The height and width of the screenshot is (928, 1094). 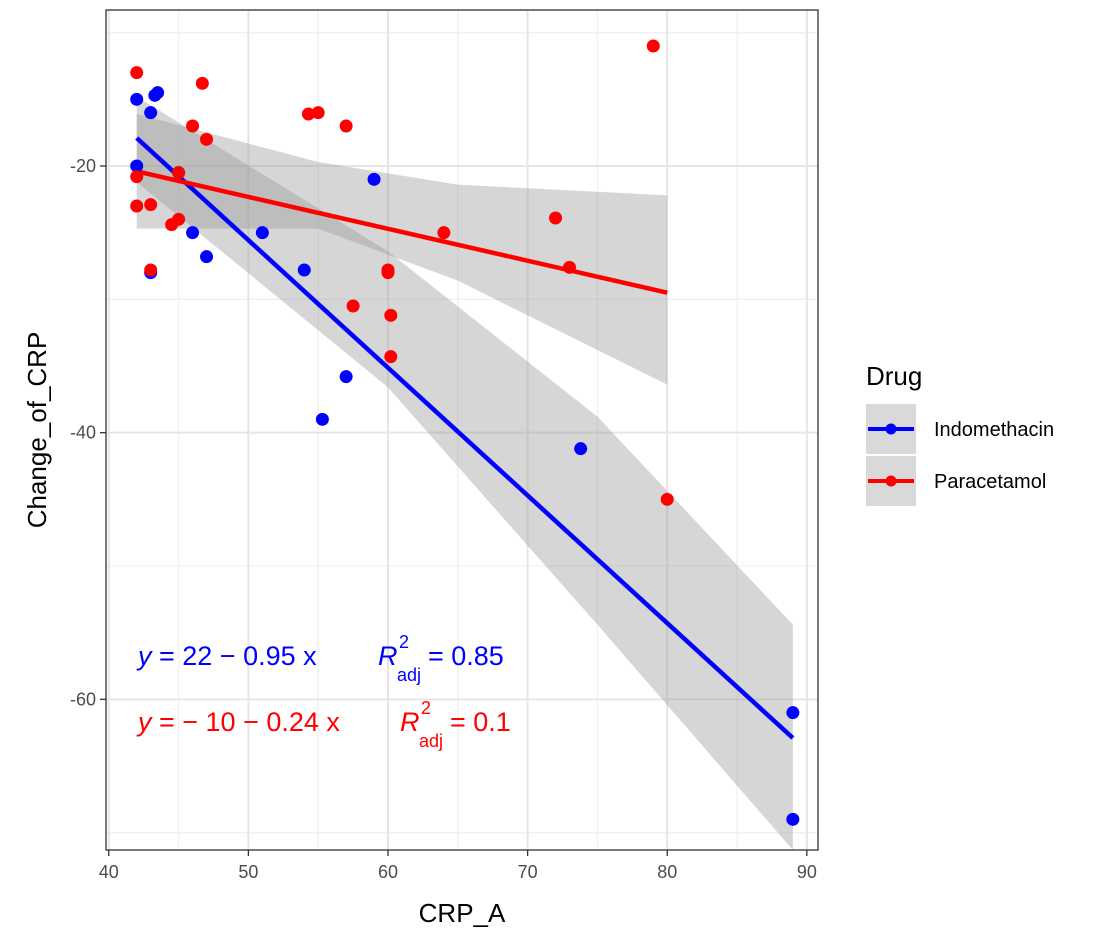 I want to click on regression-line-paracetamol, so click(x=402, y=232).